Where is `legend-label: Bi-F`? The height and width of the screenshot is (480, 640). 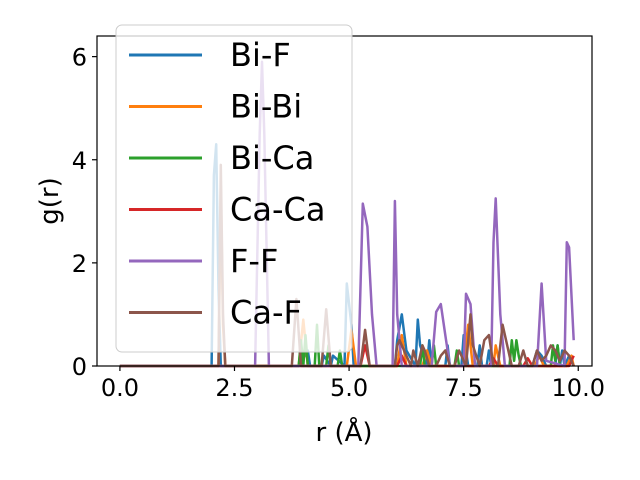 legend-label: Bi-F is located at coordinates (260, 55).